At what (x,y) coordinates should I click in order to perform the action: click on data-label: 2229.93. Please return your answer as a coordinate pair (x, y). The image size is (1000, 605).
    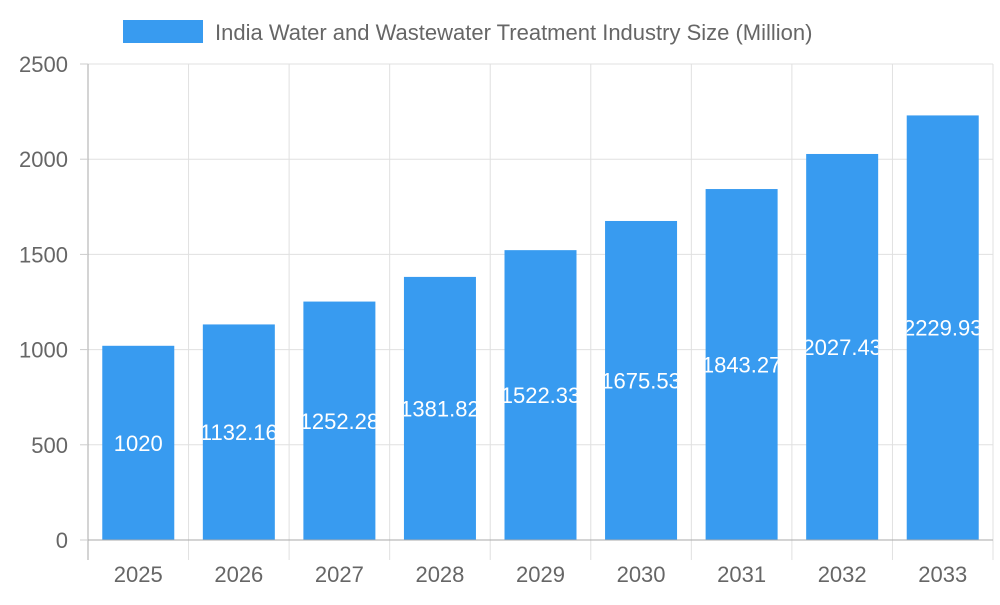
    Looking at the image, I should click on (943, 328).